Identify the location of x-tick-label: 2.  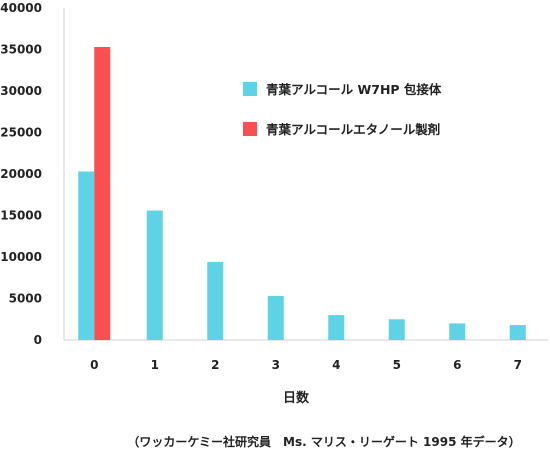
(215, 365).